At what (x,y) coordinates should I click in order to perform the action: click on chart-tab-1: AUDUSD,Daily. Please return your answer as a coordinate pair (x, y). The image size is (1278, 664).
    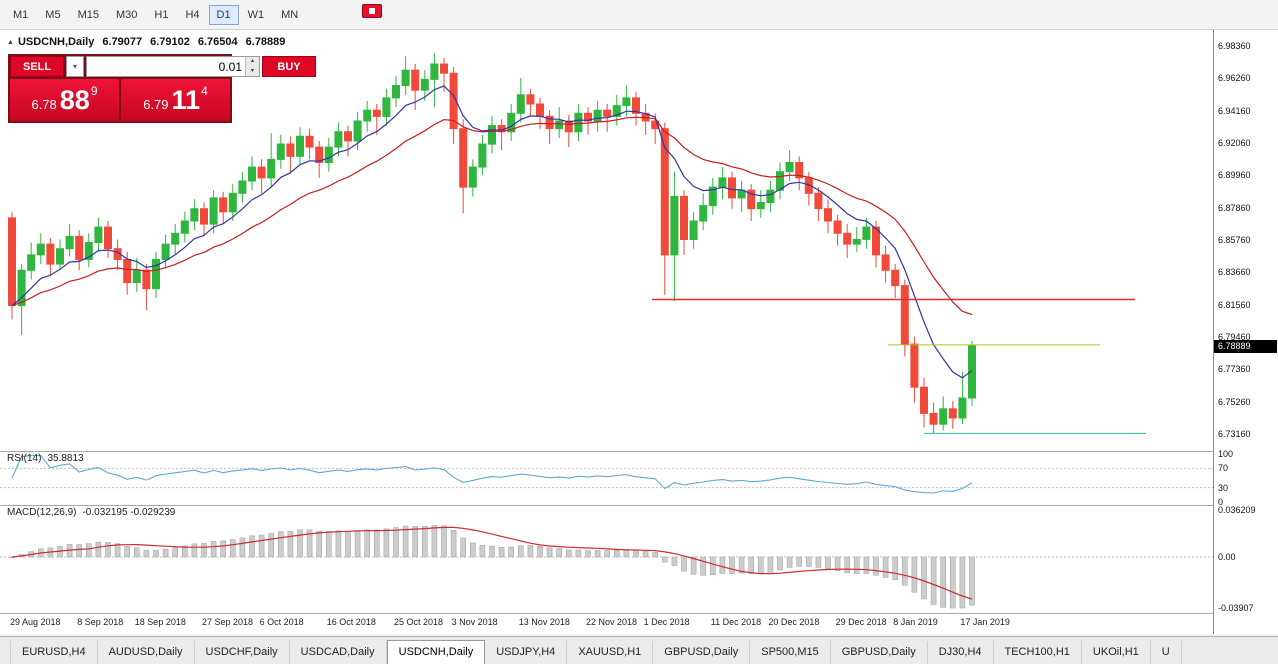
    Looking at the image, I should click on (146, 652).